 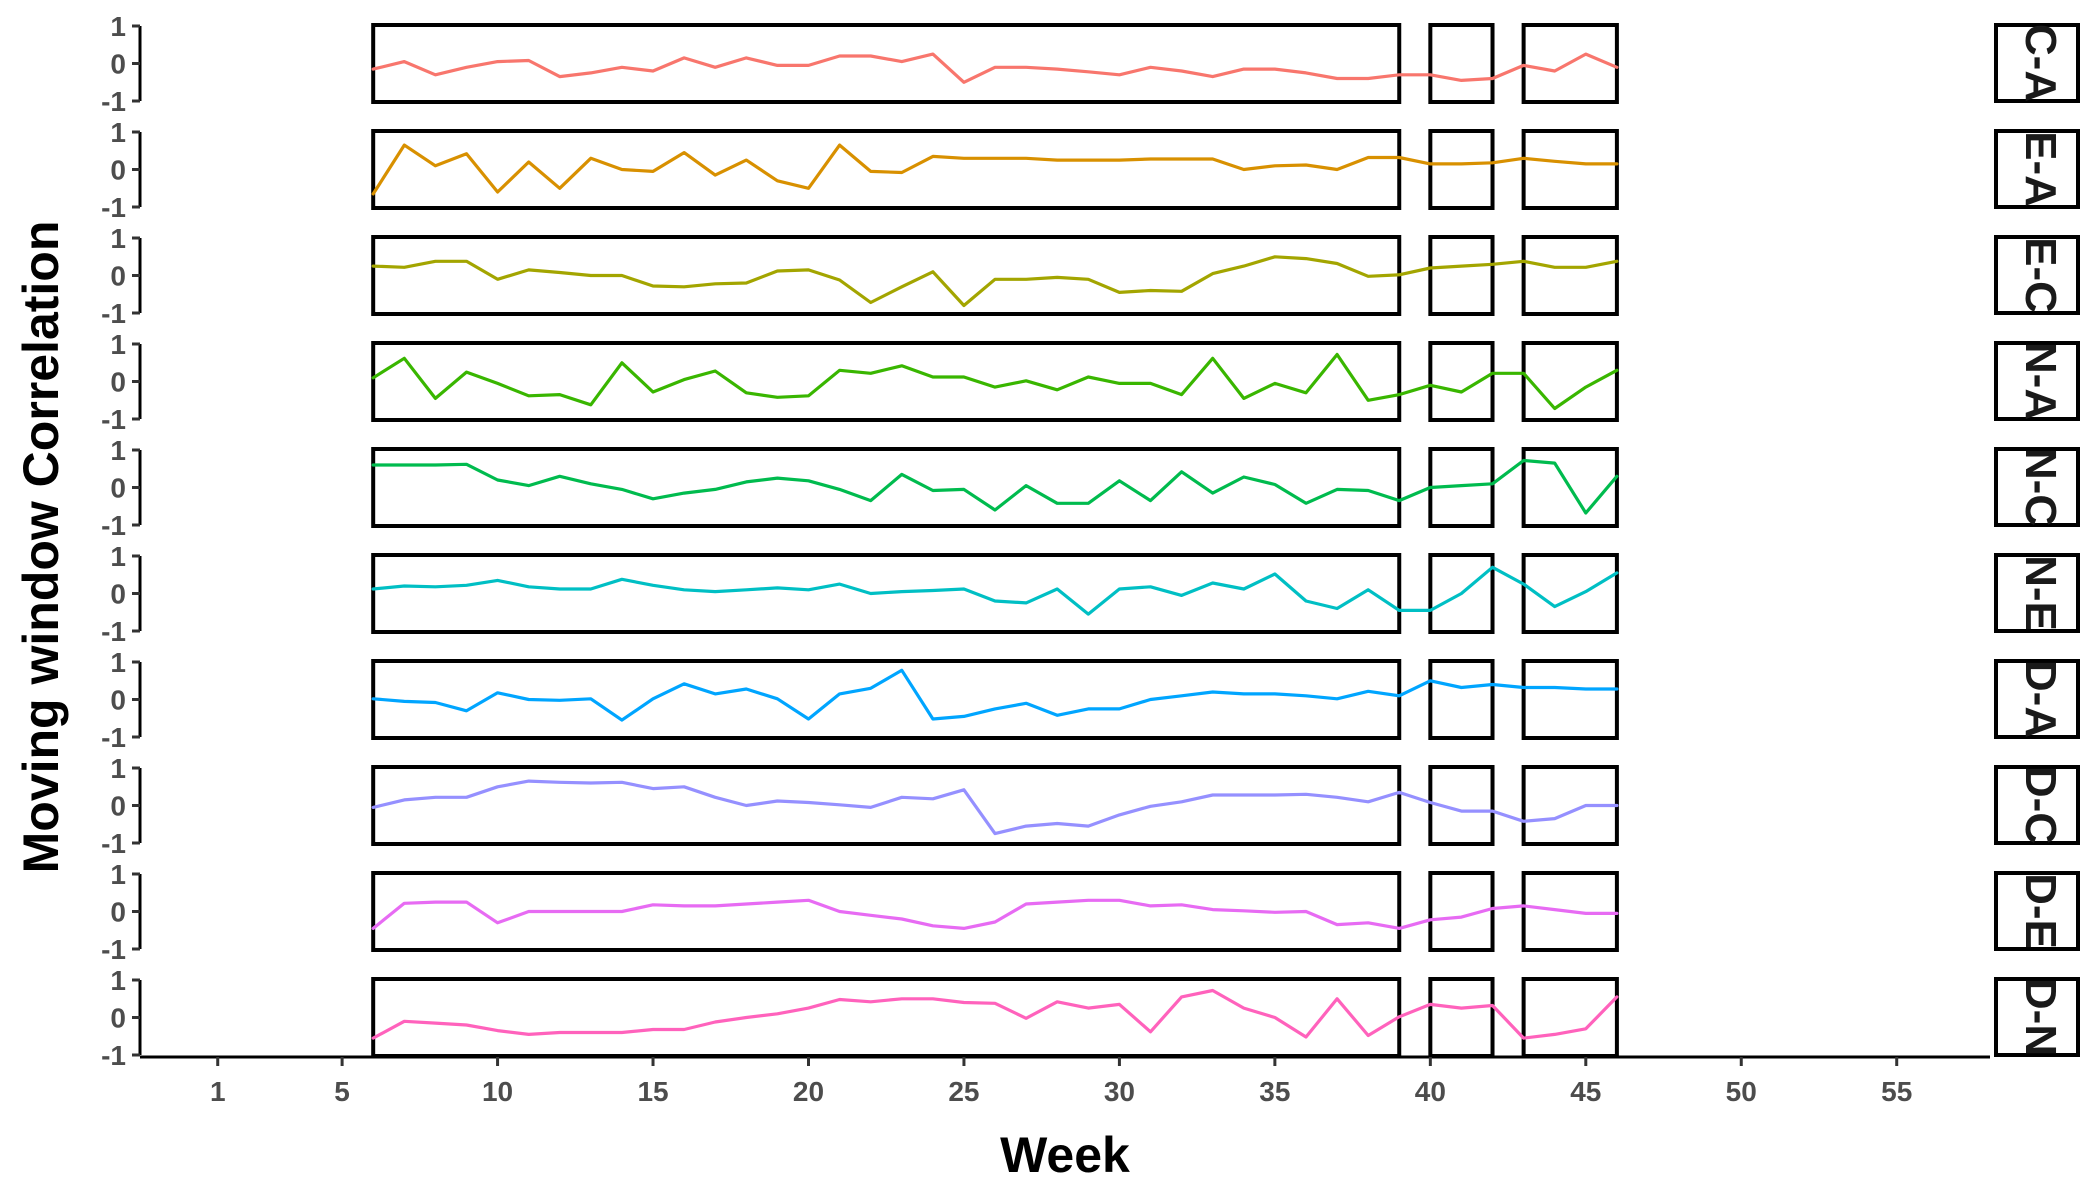 I want to click on x-tick-label: 55, so click(x=1896, y=1091).